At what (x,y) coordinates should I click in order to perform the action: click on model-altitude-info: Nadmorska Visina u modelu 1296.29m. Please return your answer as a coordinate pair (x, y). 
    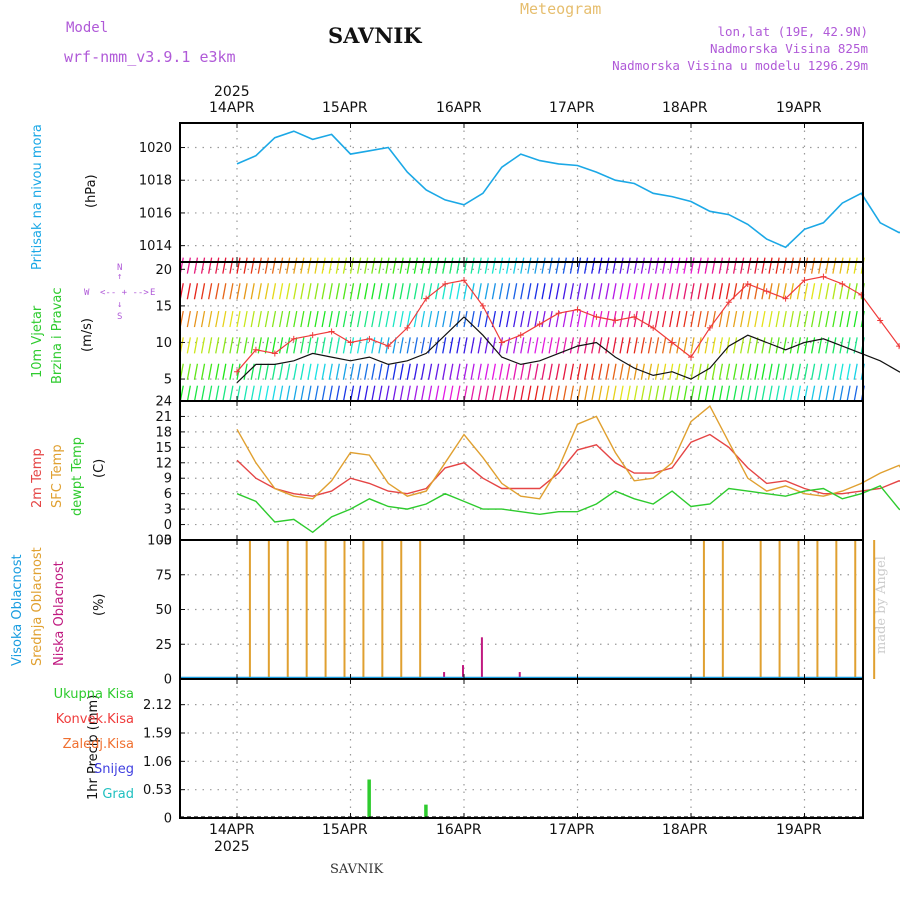
    Looking at the image, I should click on (740, 65).